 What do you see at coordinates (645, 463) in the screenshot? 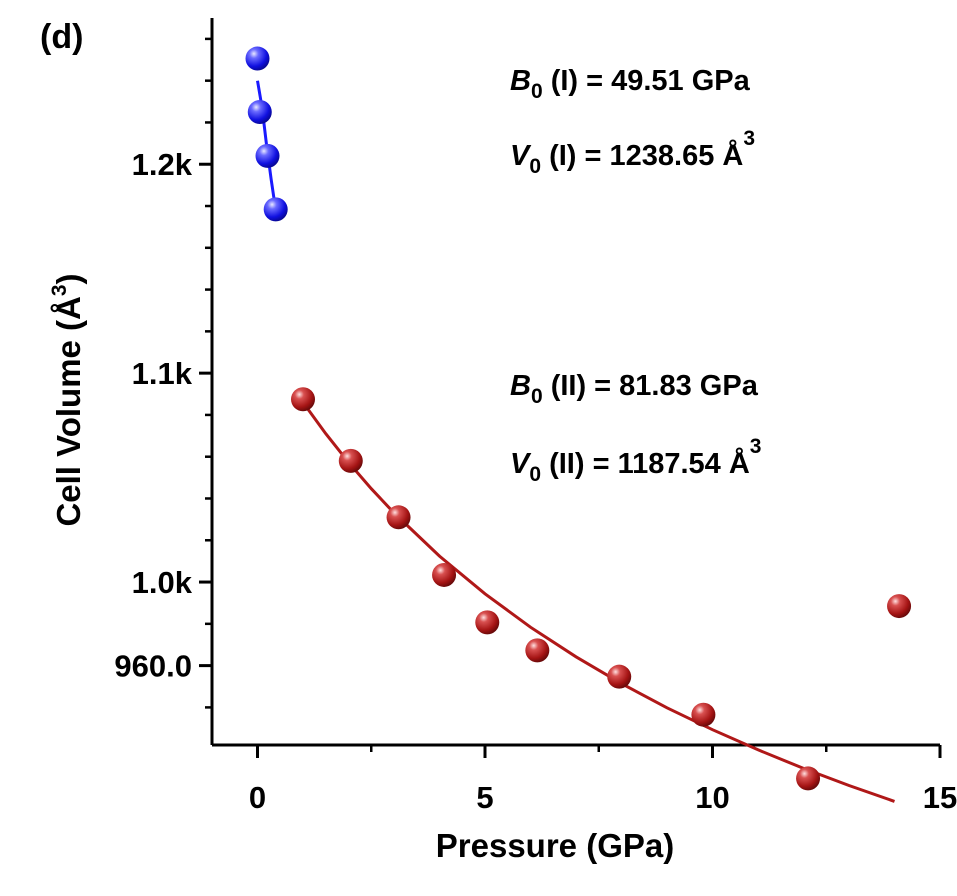
I see `annotation-v0-phase-2-text: (II) = 1187.54 Å` at bounding box center [645, 463].